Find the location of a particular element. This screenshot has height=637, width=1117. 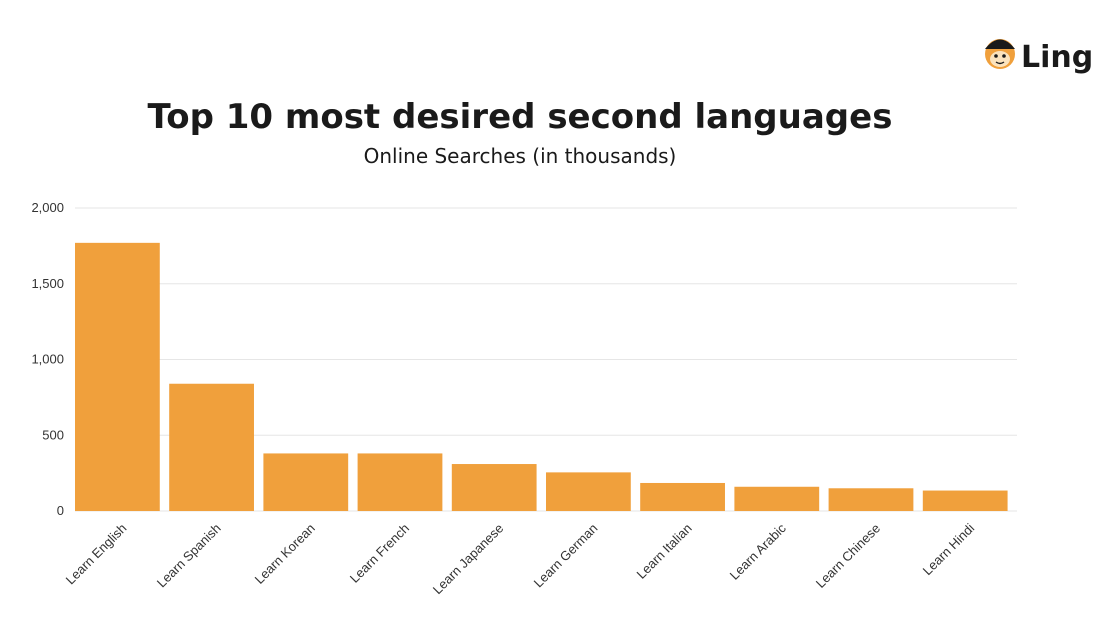

logo-text: Ling is located at coordinates (1057, 57).